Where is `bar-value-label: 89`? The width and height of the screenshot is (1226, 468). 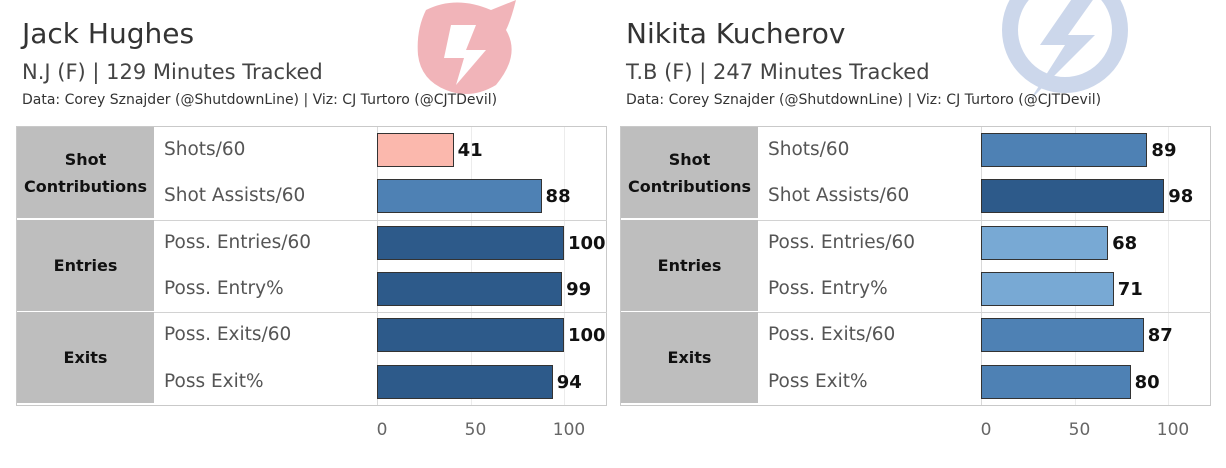
bar-value-label: 89 is located at coordinates (1164, 150).